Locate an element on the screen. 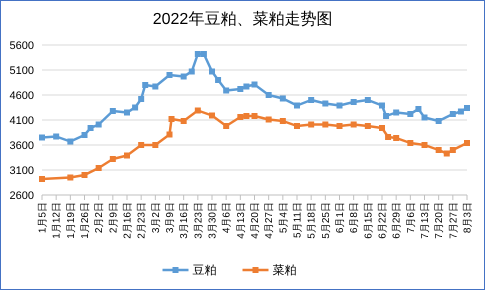  x-tick-label: 6月22日 is located at coordinates (383, 220).